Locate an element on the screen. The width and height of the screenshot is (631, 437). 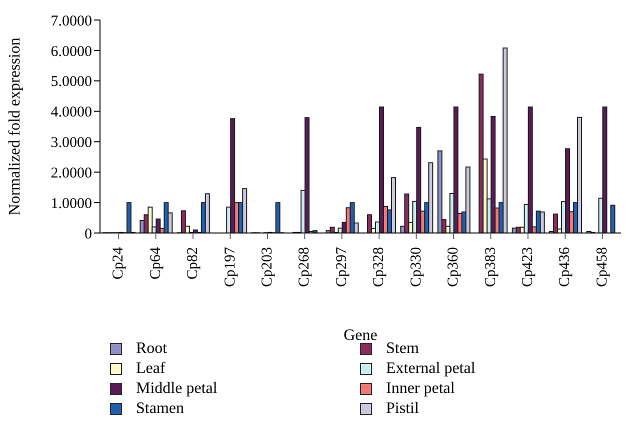
y-tick-label: 6.0000 is located at coordinates (71, 52).